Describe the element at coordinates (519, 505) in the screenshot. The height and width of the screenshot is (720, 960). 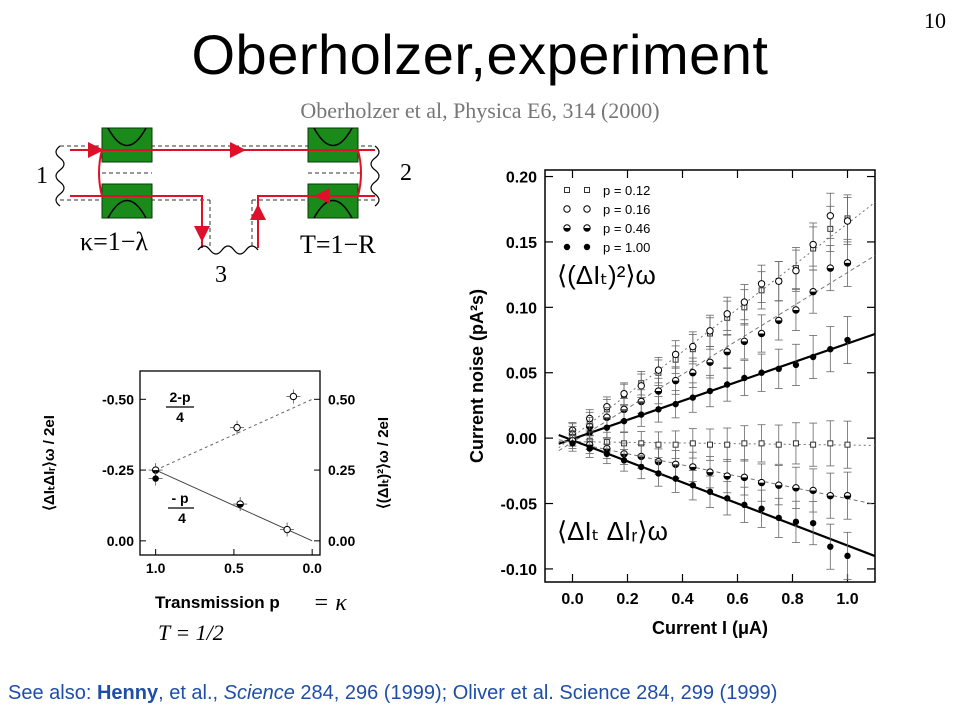
I see `y-tick-label: -0.05` at that location.